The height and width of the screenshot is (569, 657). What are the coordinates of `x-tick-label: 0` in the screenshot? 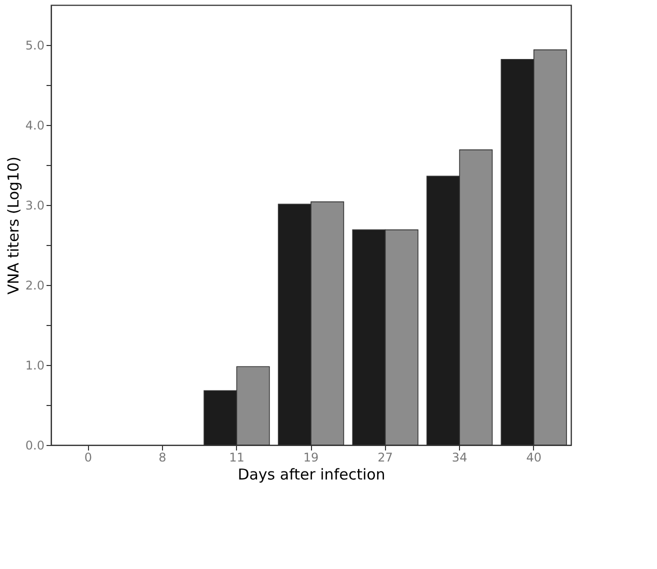 It's located at (88, 457).